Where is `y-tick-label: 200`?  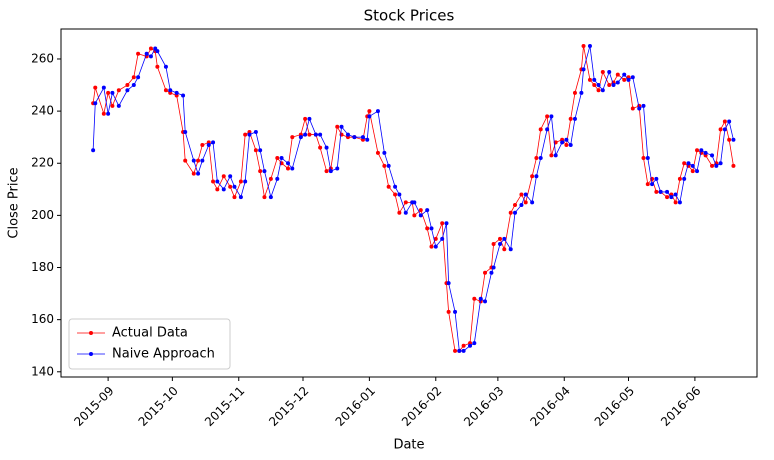
y-tick-label: 200 is located at coordinates (42, 215).